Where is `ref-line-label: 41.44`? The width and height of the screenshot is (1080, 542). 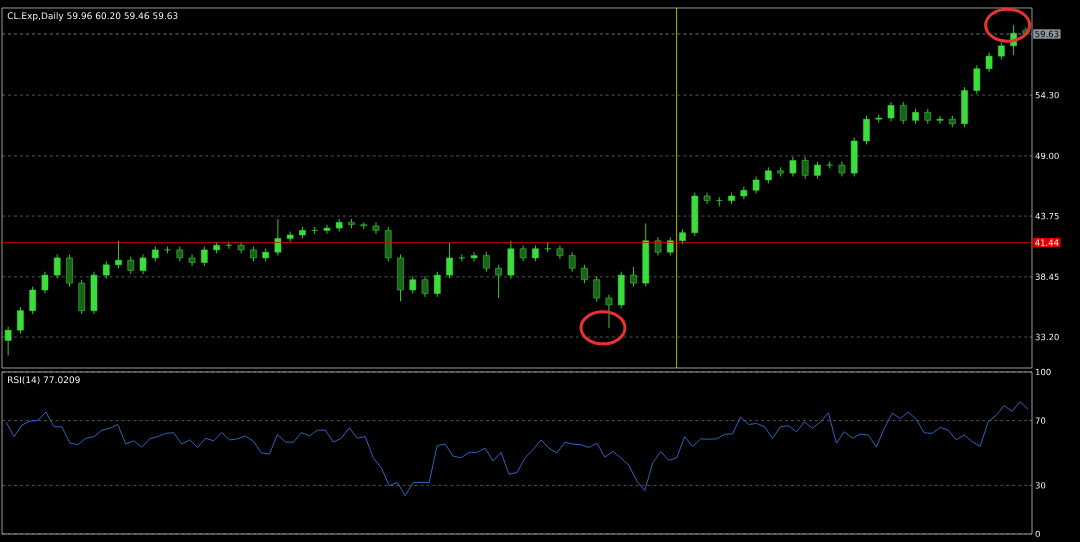
ref-line-label: 41.44 is located at coordinates (1047, 242).